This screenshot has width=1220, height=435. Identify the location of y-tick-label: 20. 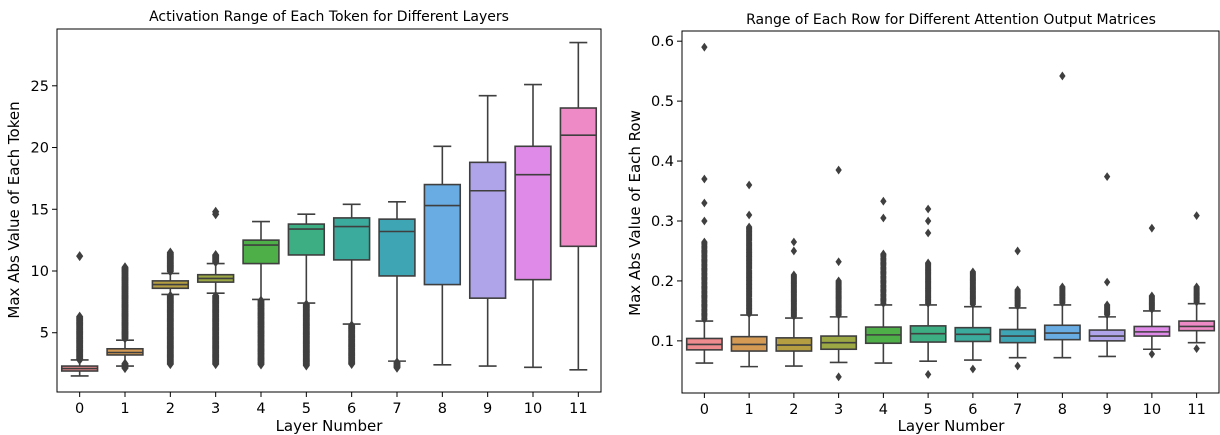
(40, 149).